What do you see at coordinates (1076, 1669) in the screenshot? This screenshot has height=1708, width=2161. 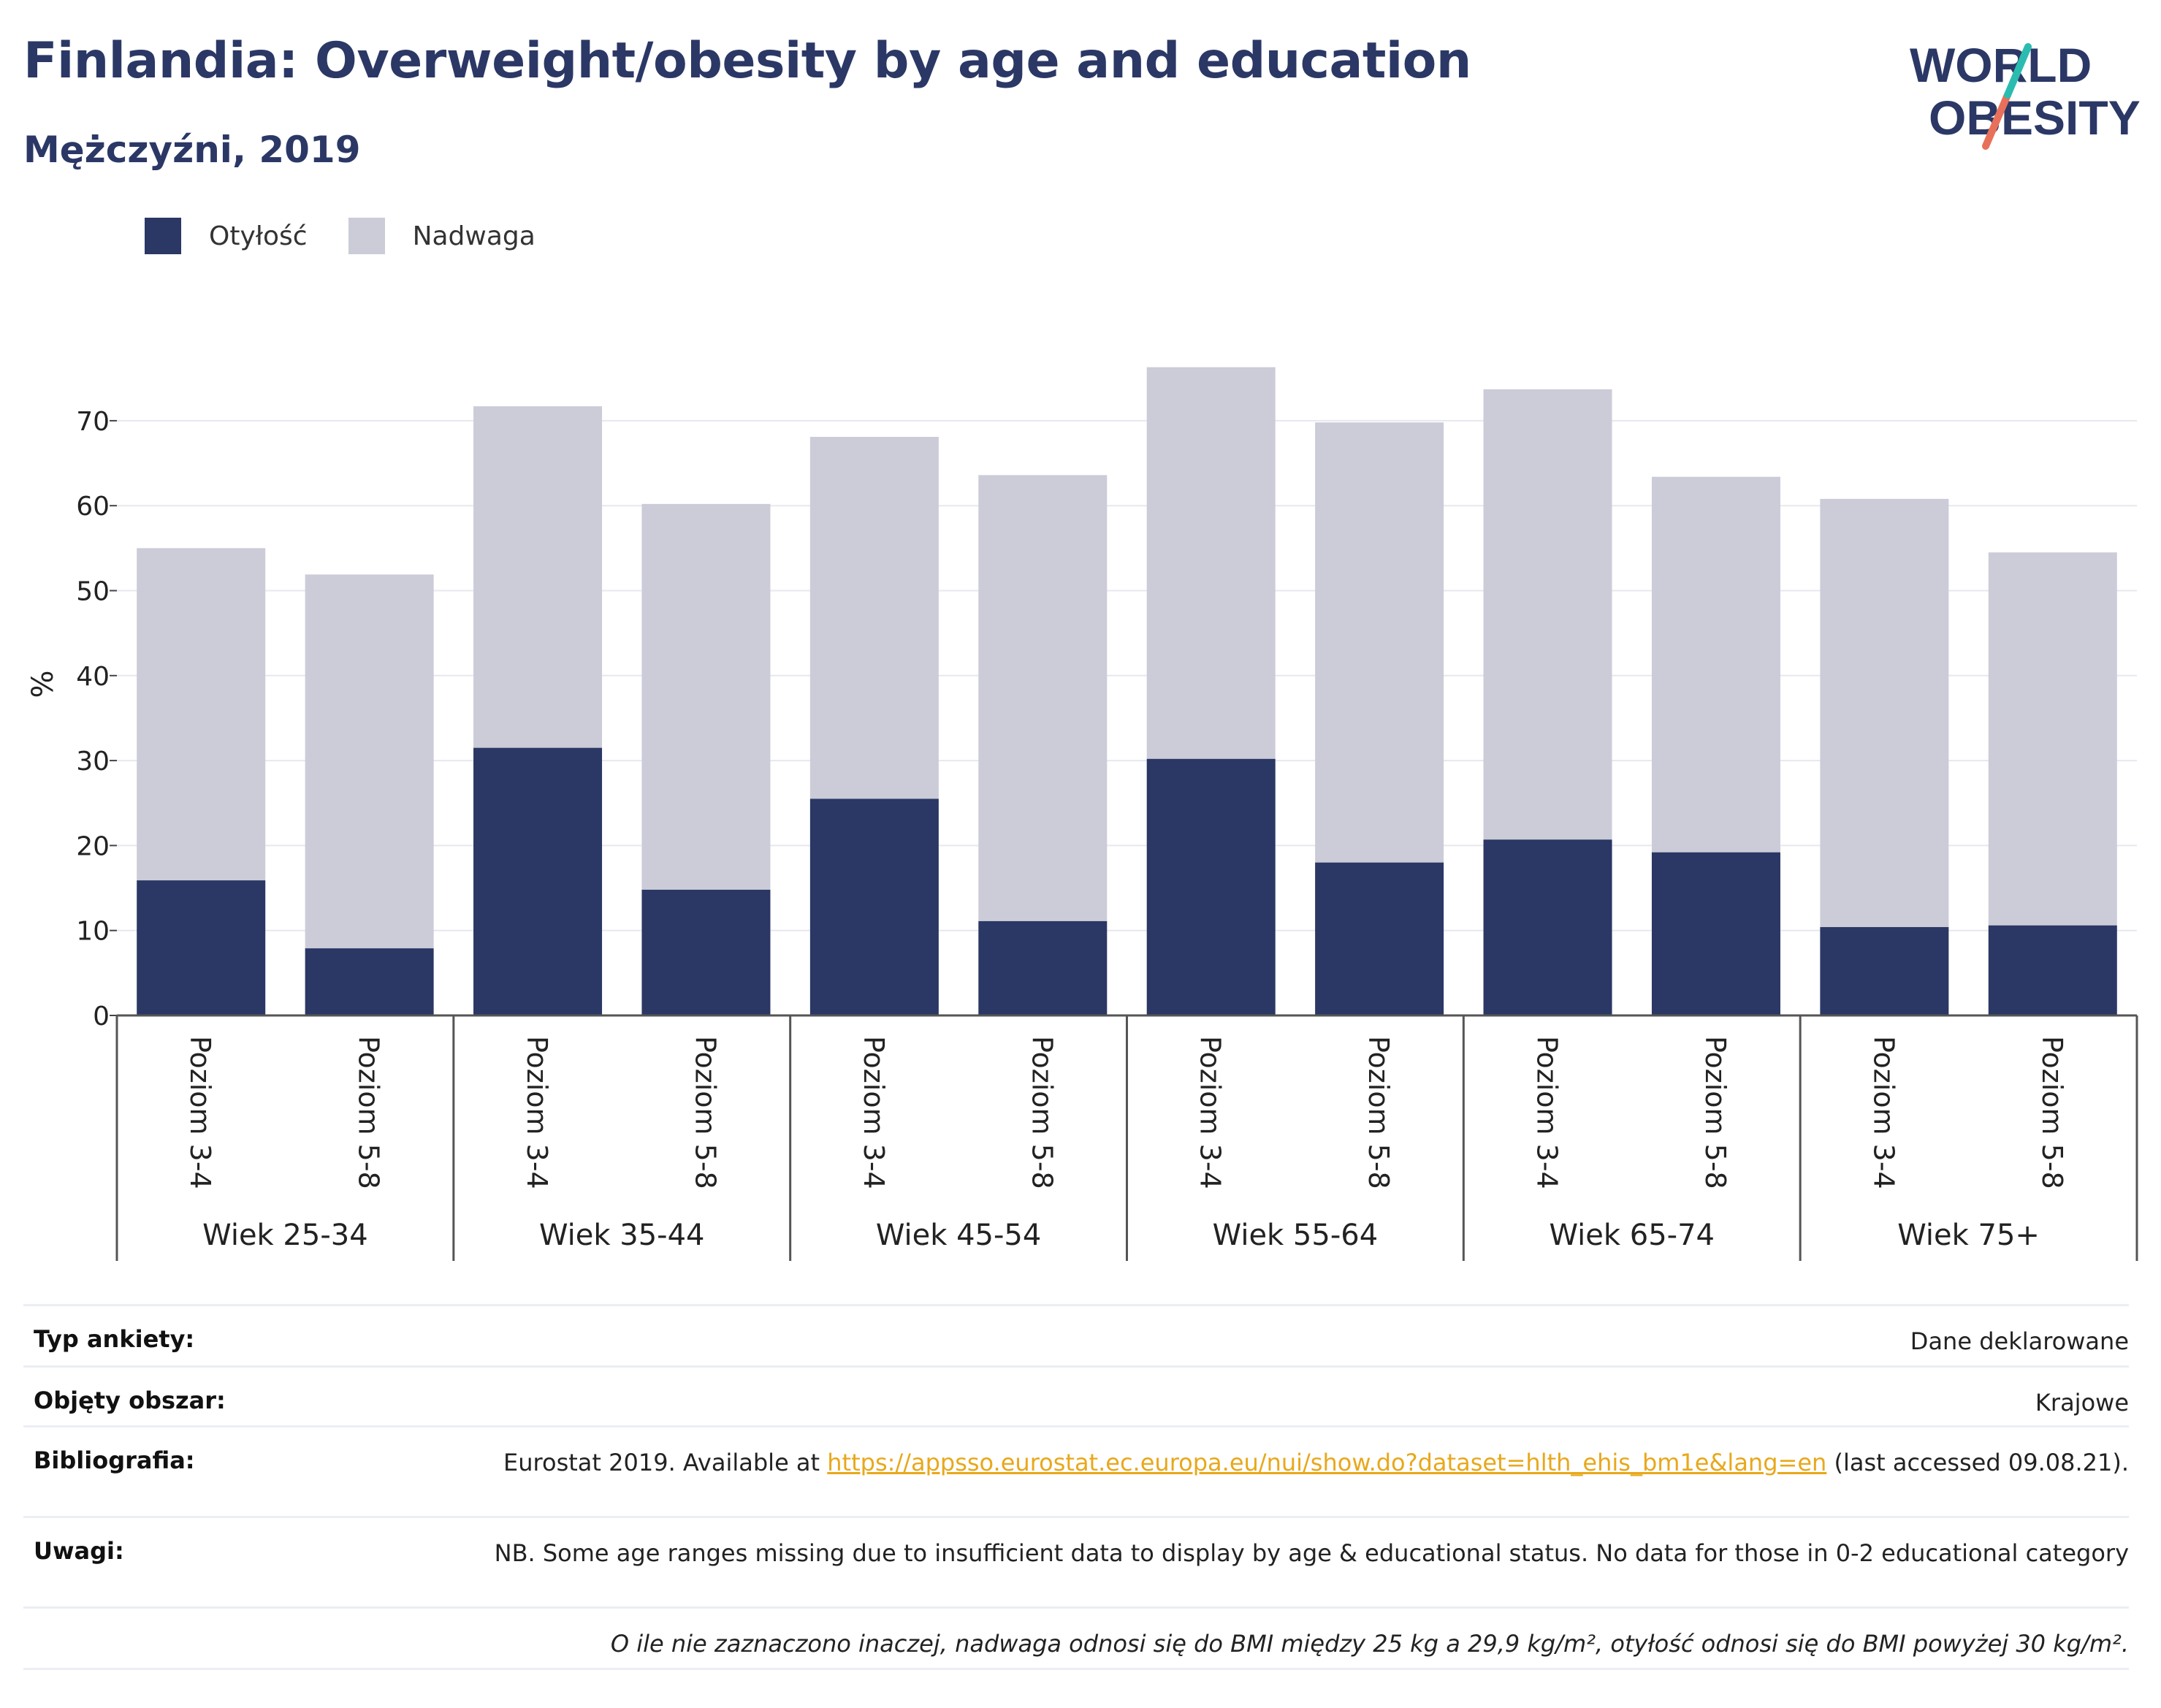 I see `meta-end-rule` at bounding box center [1076, 1669].